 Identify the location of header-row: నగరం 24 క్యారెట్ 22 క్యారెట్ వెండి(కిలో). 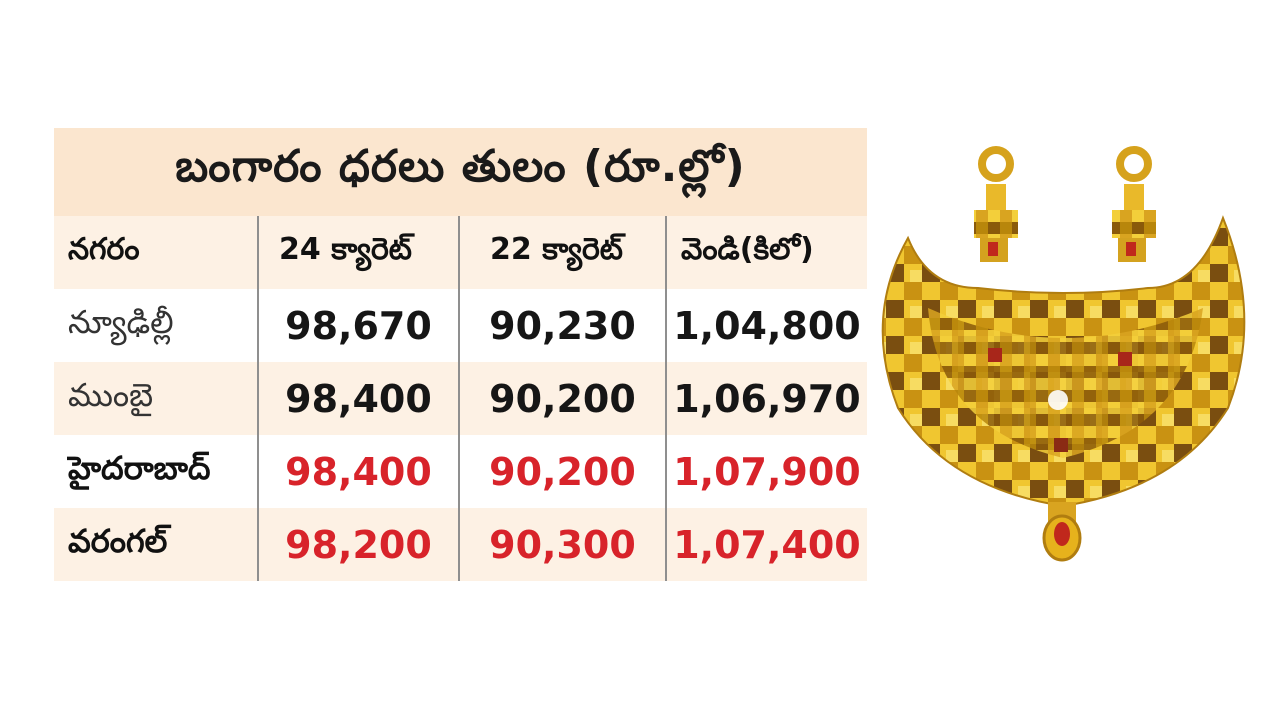
(460, 252).